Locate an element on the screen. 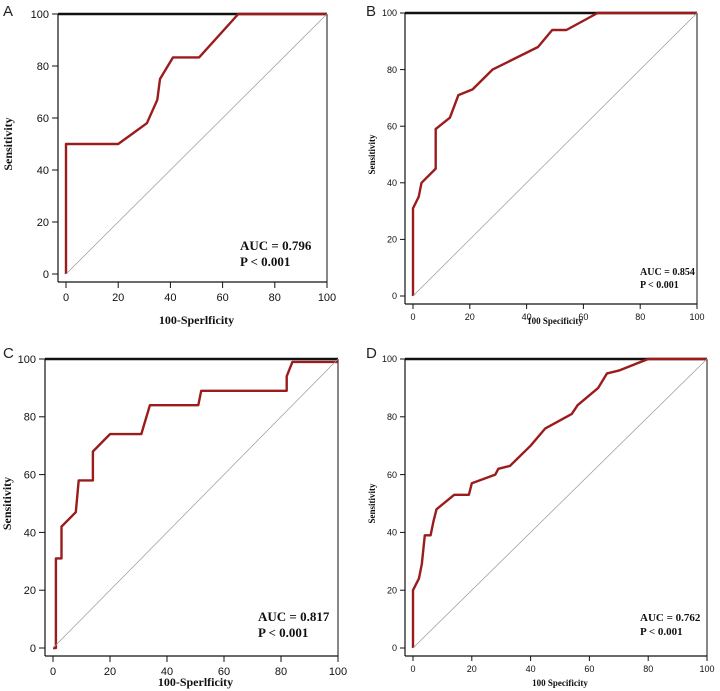 This screenshot has height=691, width=720. panel-letter-c: C is located at coordinates (8, 353).